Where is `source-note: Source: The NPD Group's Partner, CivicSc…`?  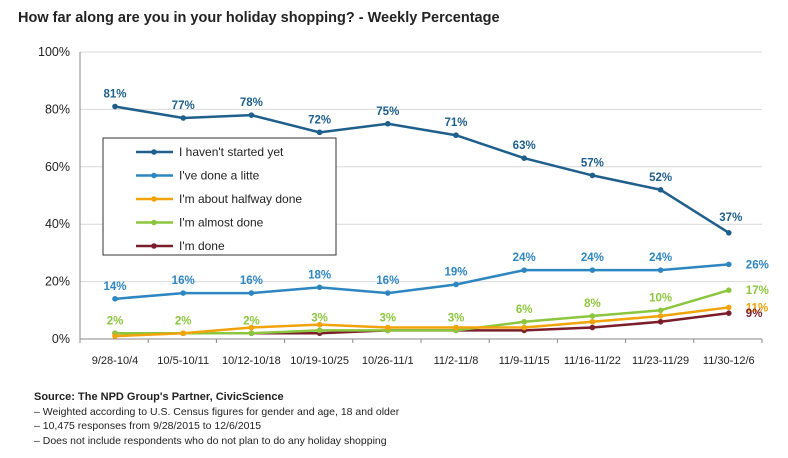
source-note: Source: The NPD Group's Partner, CivicSc… is located at coordinates (159, 397).